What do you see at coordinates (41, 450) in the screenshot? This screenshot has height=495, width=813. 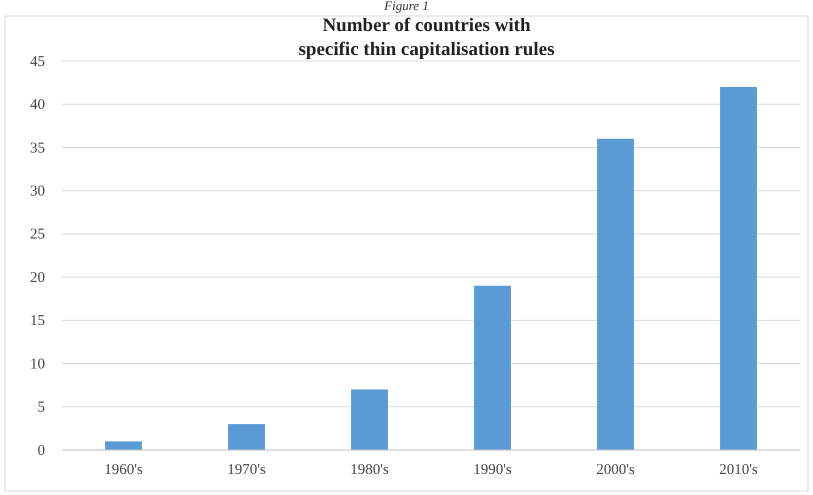 I see `y-tick-label: 0` at bounding box center [41, 450].